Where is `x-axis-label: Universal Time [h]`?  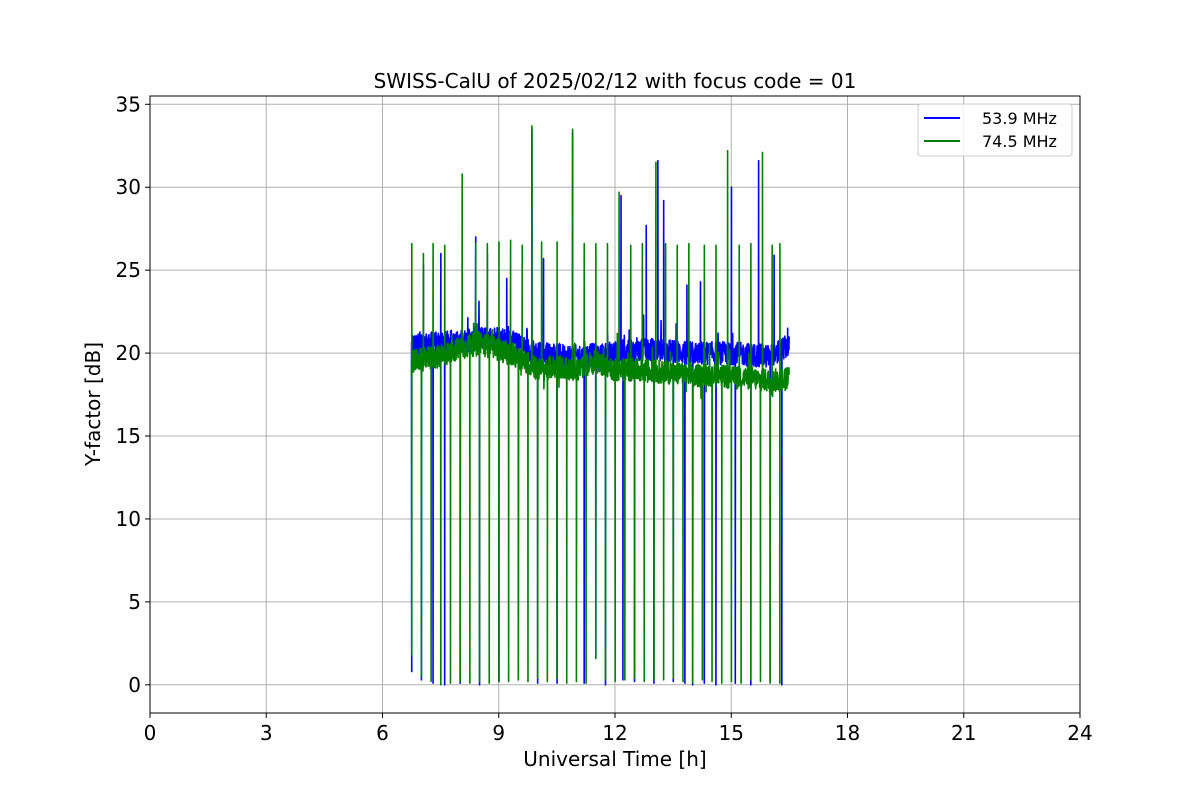
x-axis-label: Universal Time [h] is located at coordinates (614, 759).